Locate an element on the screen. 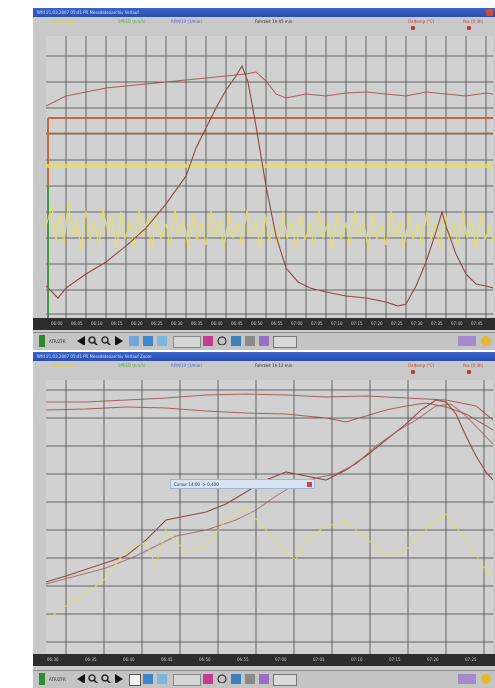 The image size is (495, 688). close-readout-icon is located at coordinates (309, 484).